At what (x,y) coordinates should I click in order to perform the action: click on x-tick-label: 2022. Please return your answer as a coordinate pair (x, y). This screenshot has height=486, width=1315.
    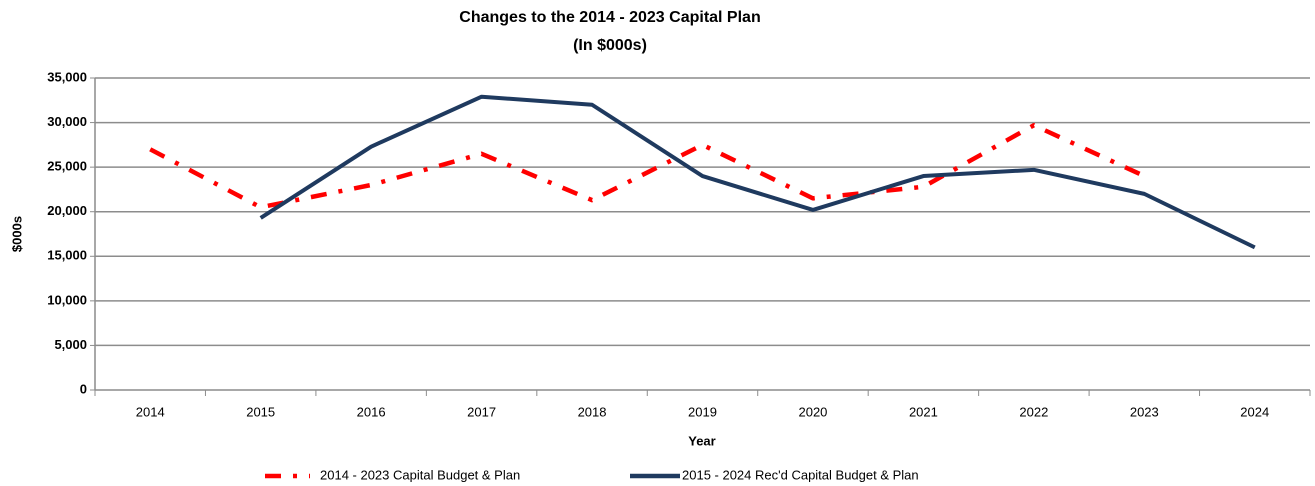
    Looking at the image, I should click on (1033, 411).